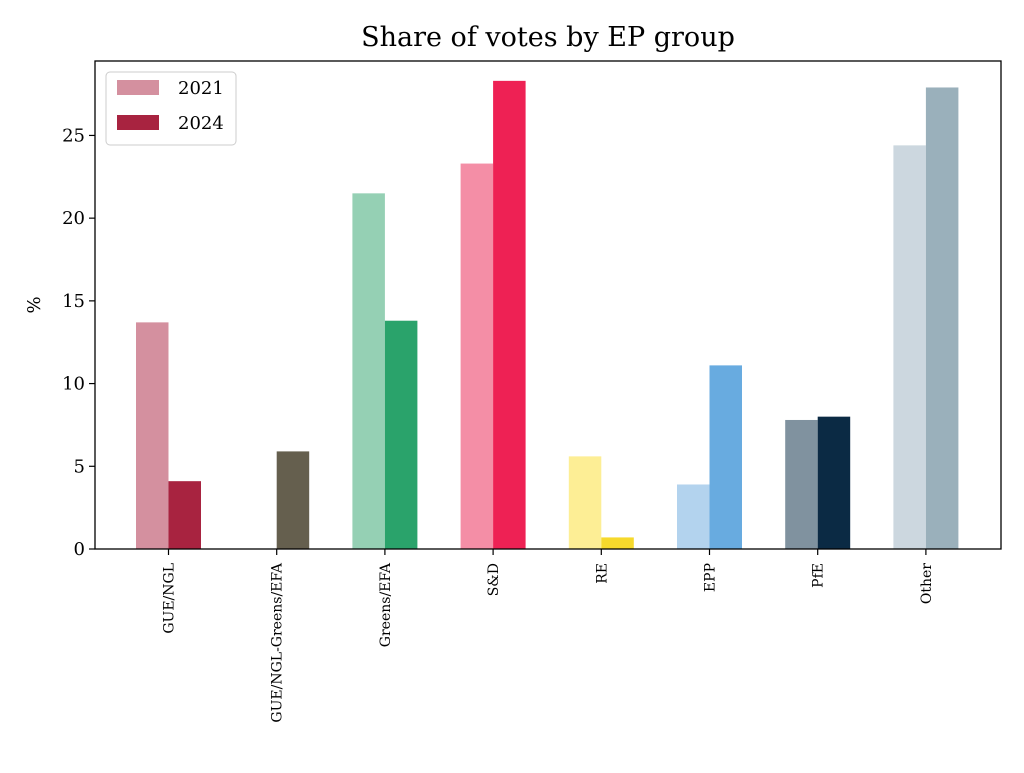  I want to click on x-tick-label: GUE/NGL, so click(170, 598).